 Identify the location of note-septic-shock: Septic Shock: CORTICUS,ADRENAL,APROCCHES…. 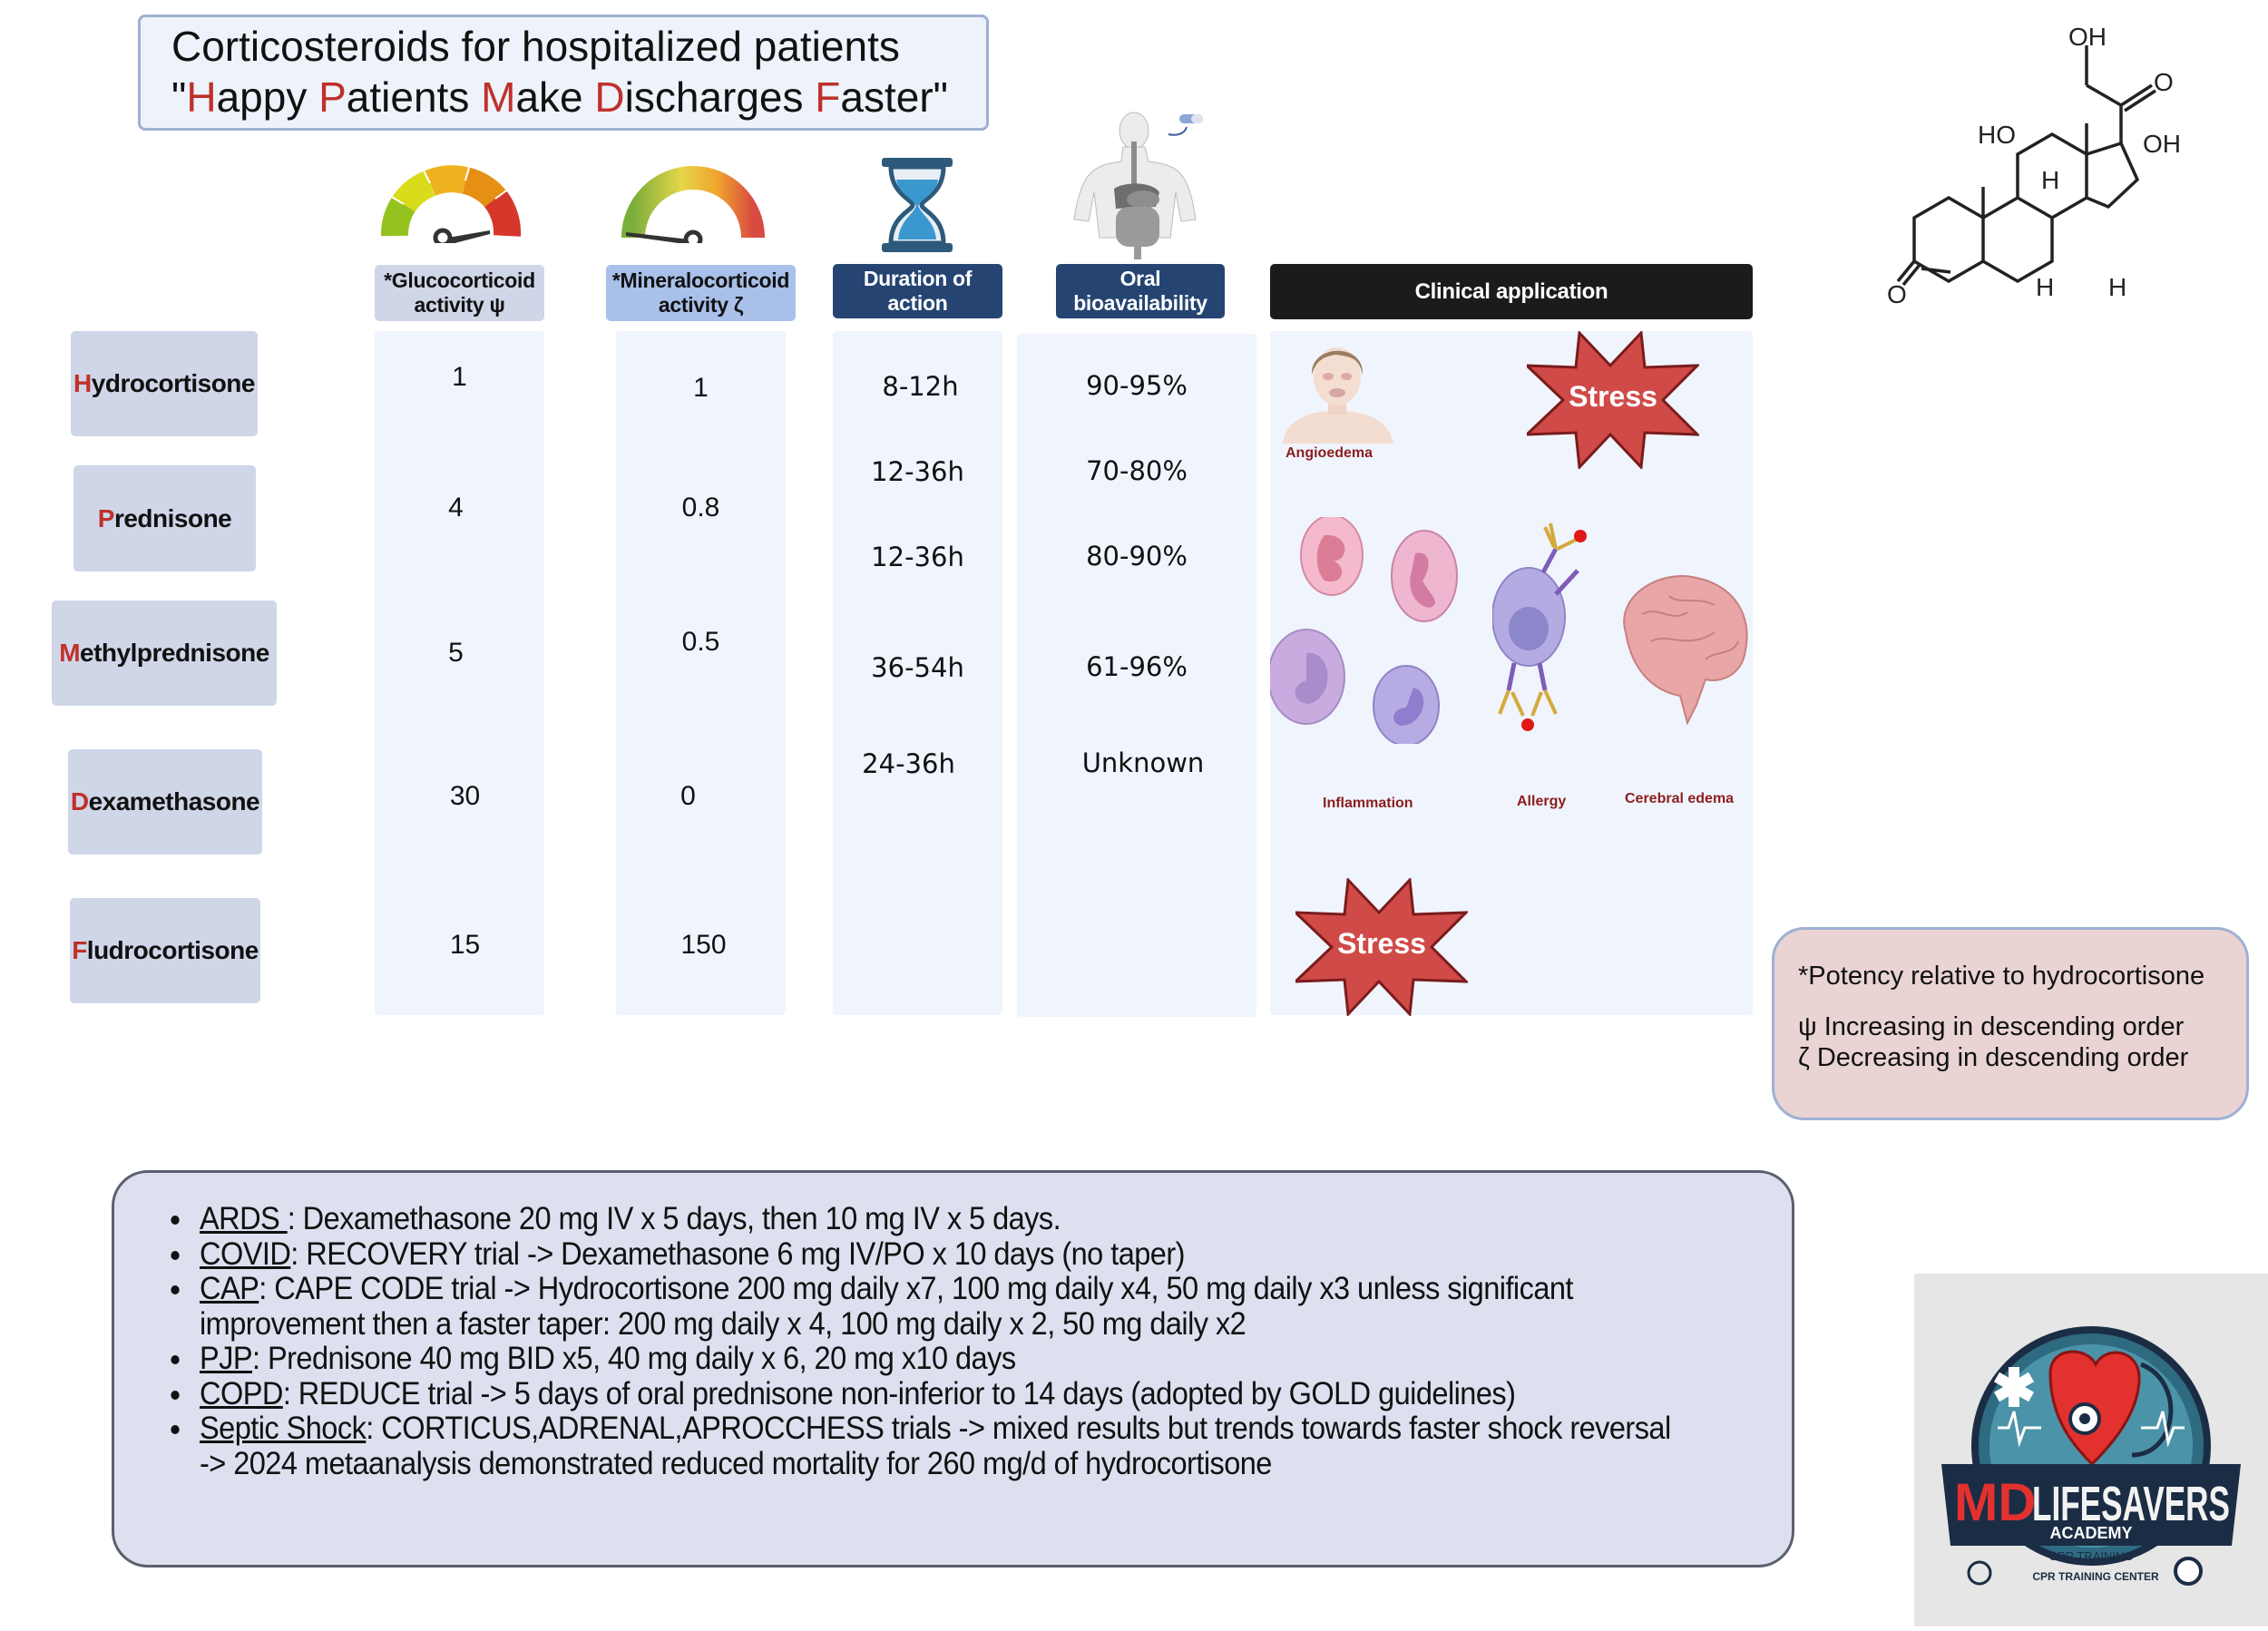
(983, 1446).